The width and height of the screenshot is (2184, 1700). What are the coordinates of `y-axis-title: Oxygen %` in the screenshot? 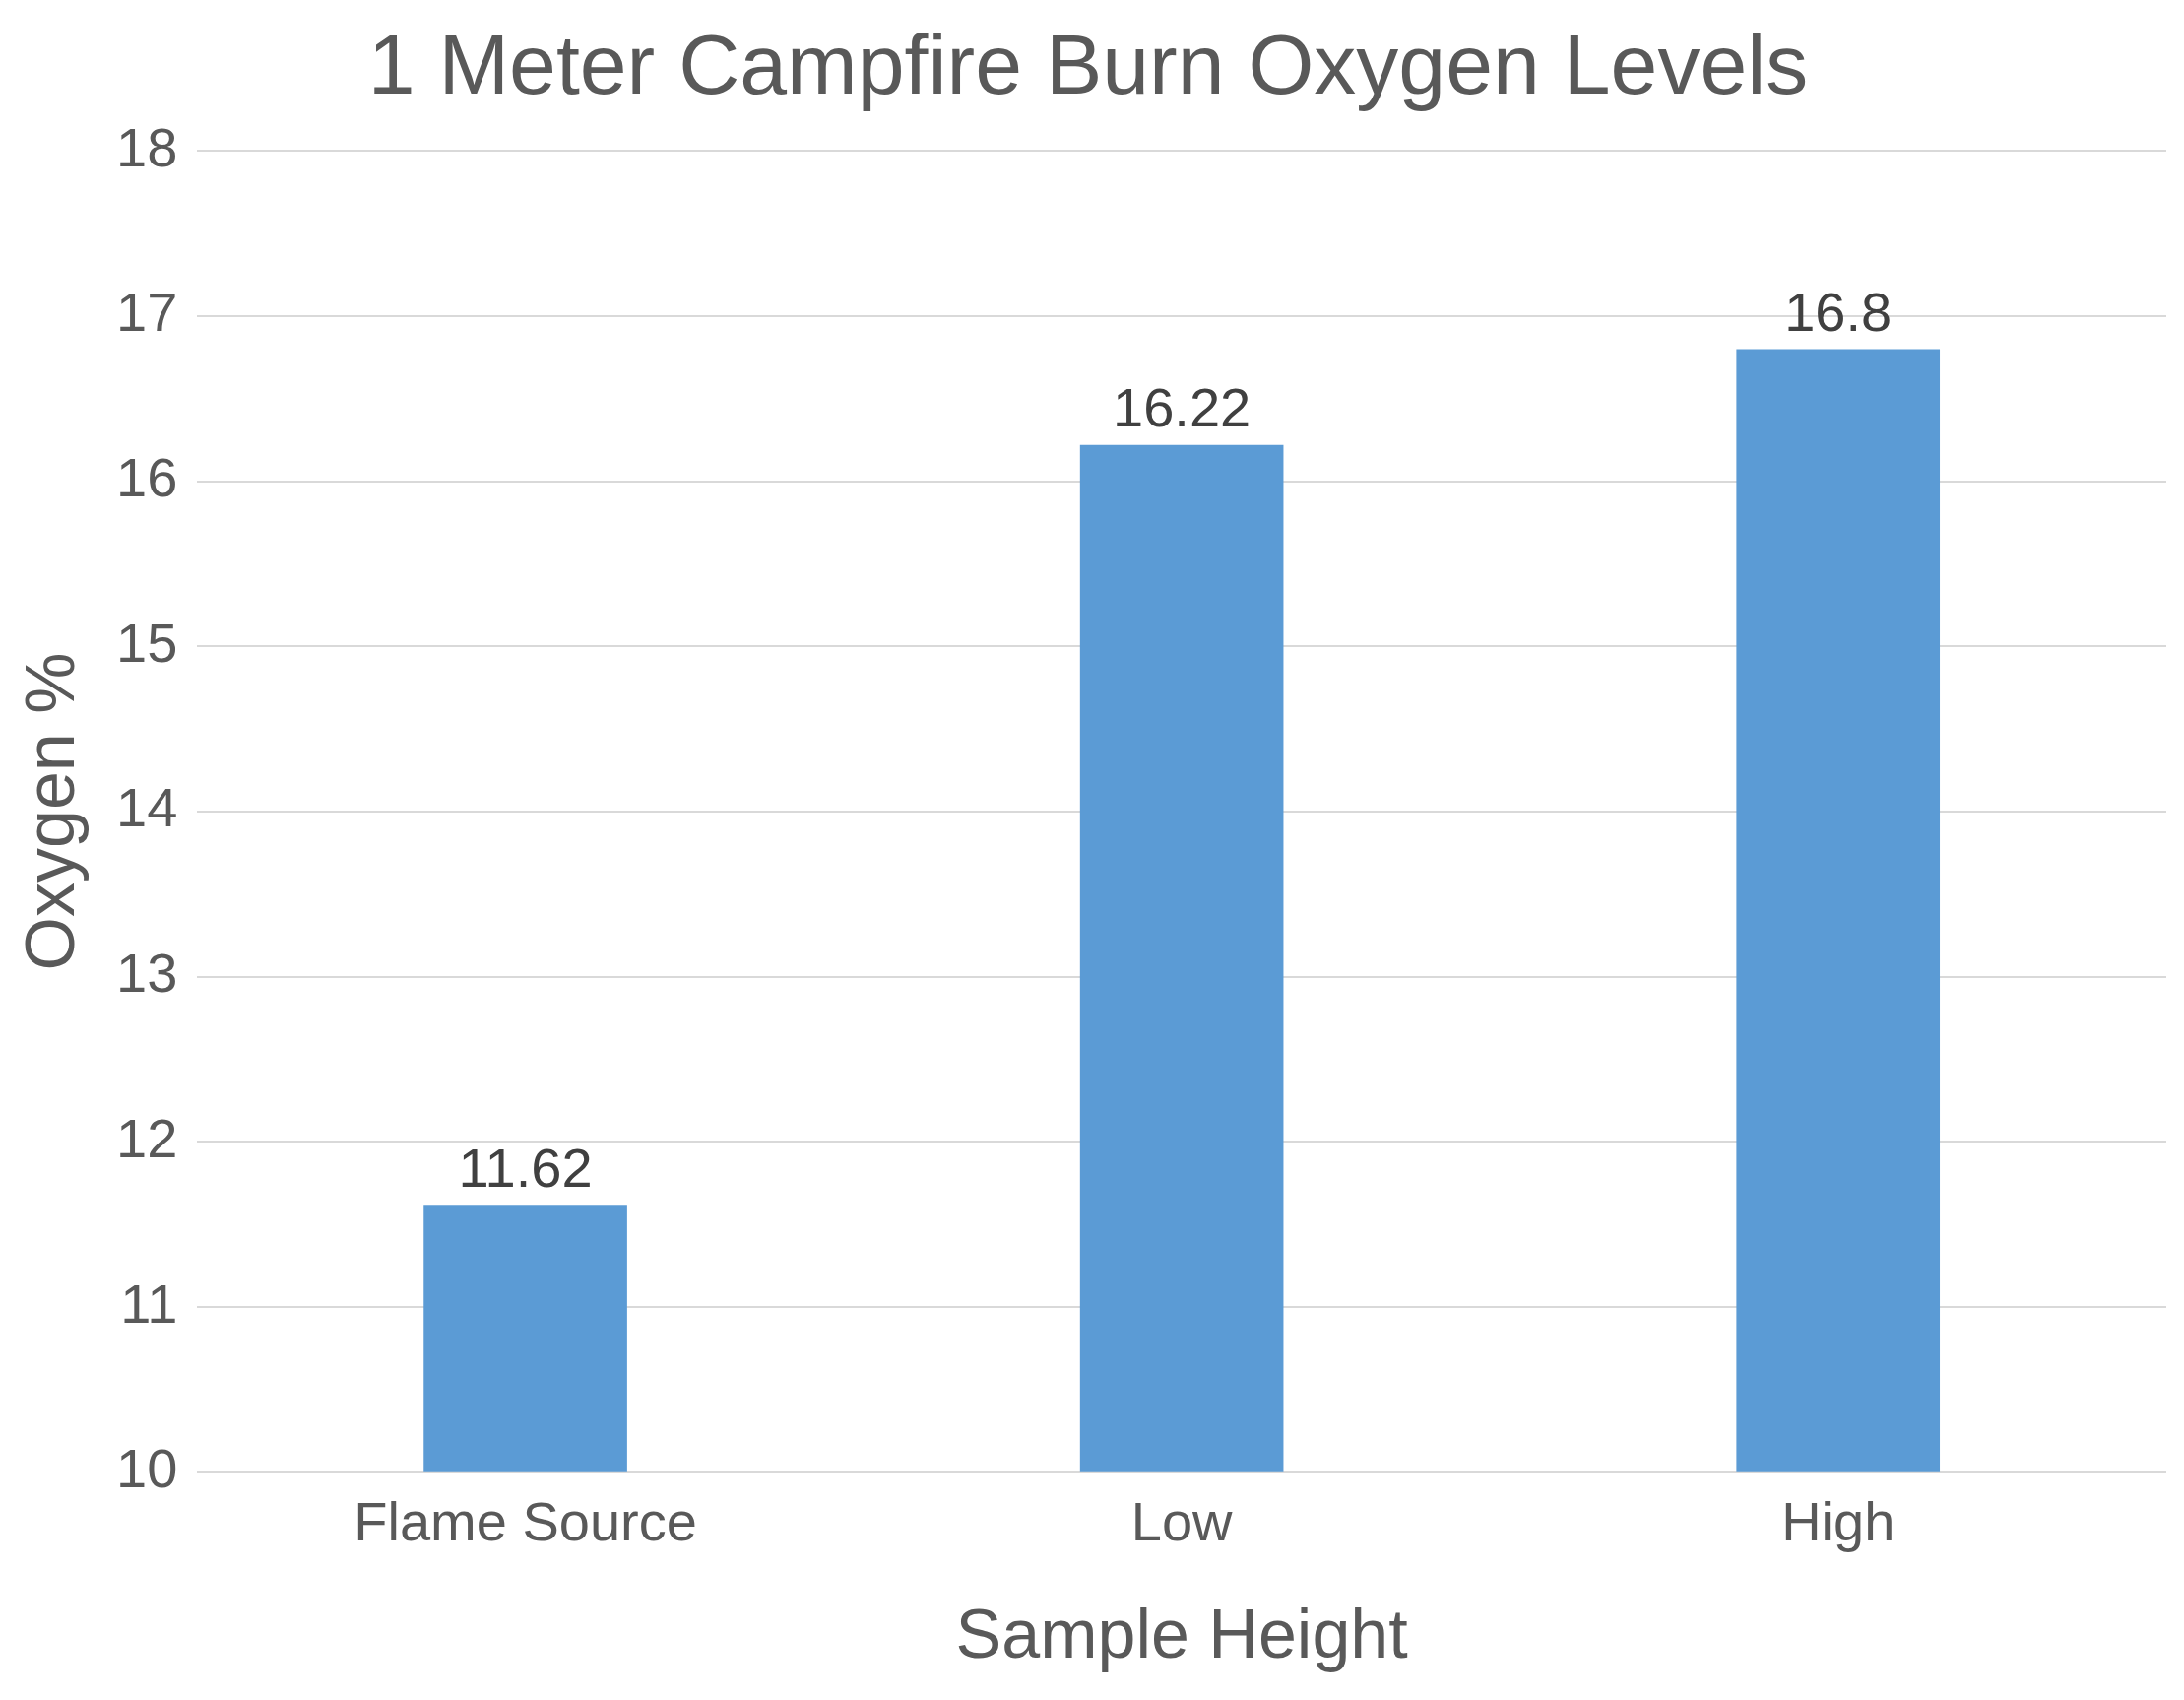 It's located at (51, 812).